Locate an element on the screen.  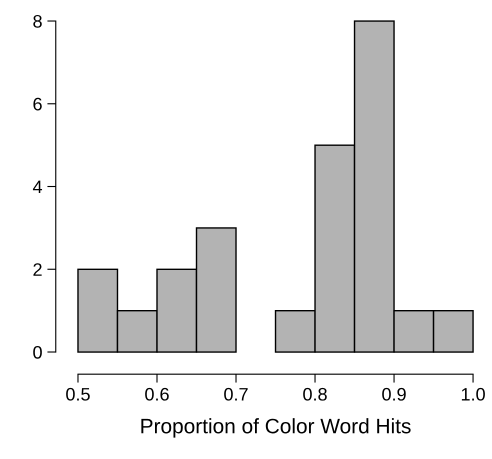
x-tick-label: 1.0 is located at coordinates (473, 394).